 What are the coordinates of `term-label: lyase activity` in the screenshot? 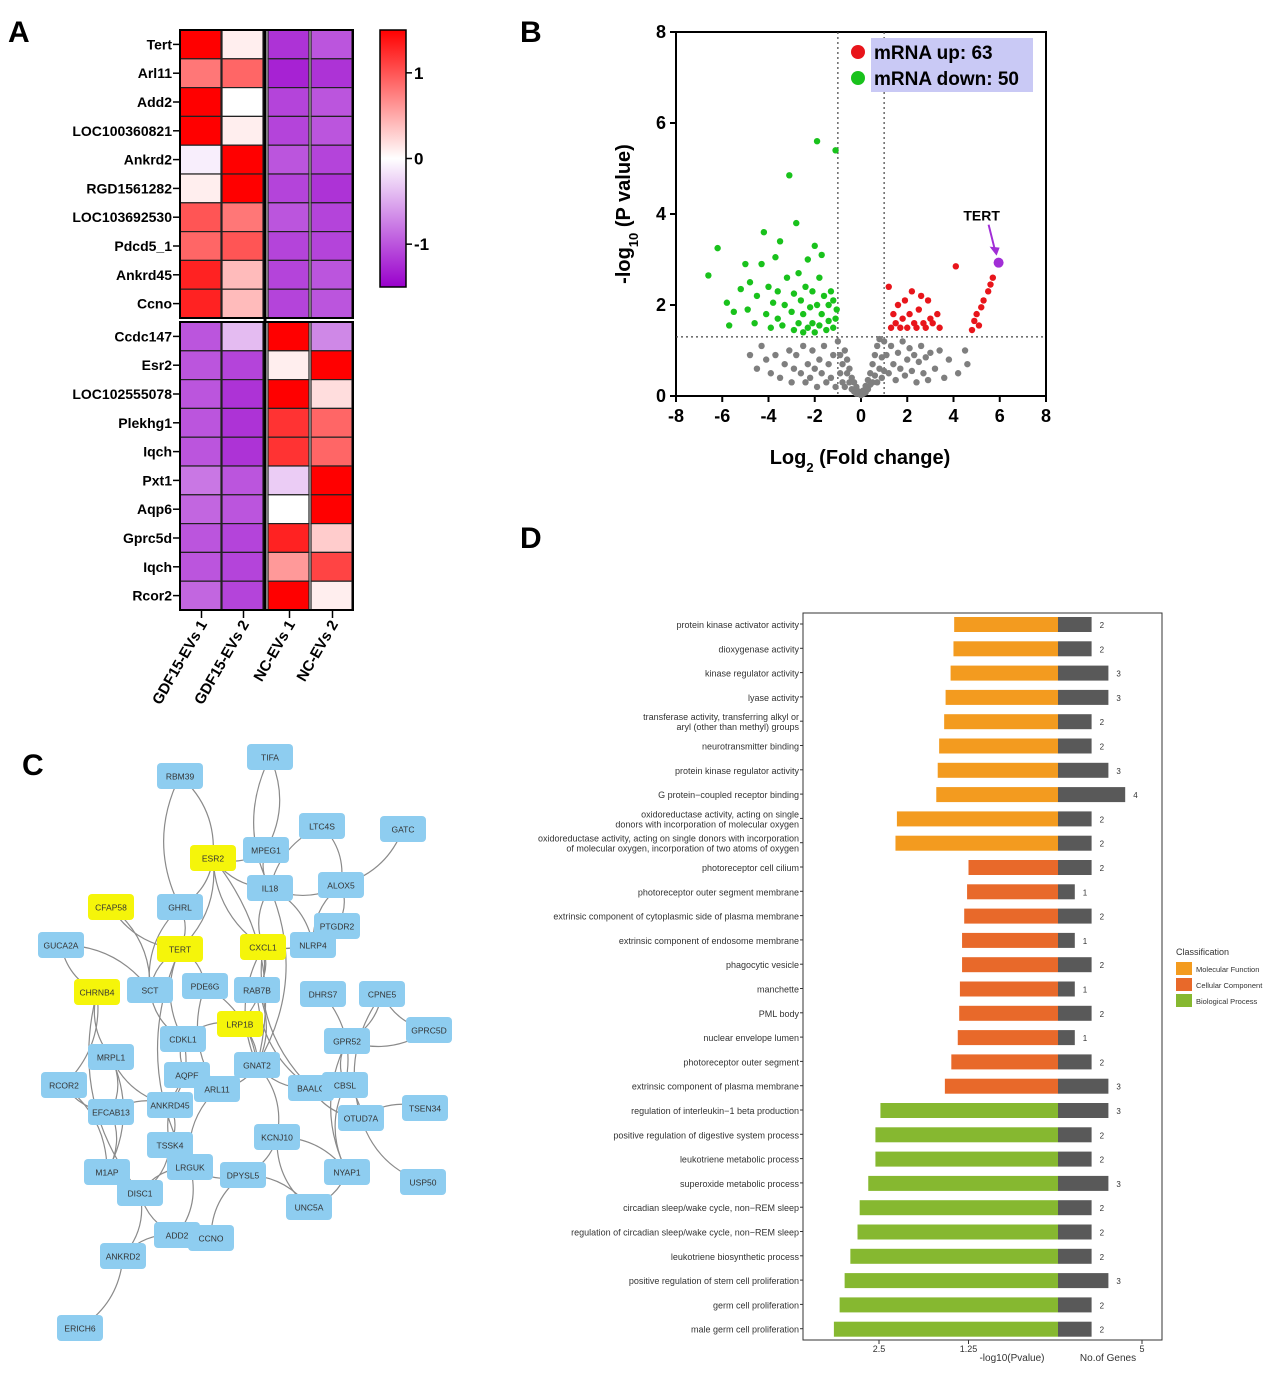 It's located at (774, 698).